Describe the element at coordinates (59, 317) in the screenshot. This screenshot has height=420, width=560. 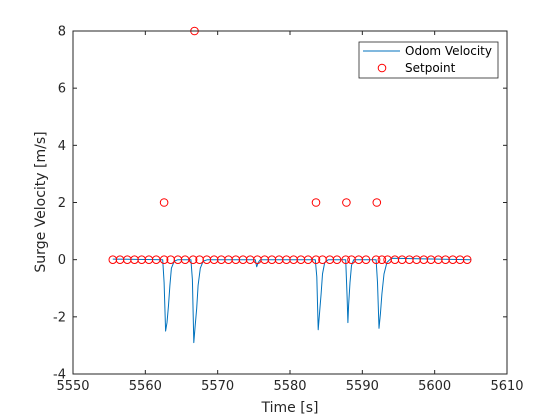
I see `y-tick-label: -2` at that location.